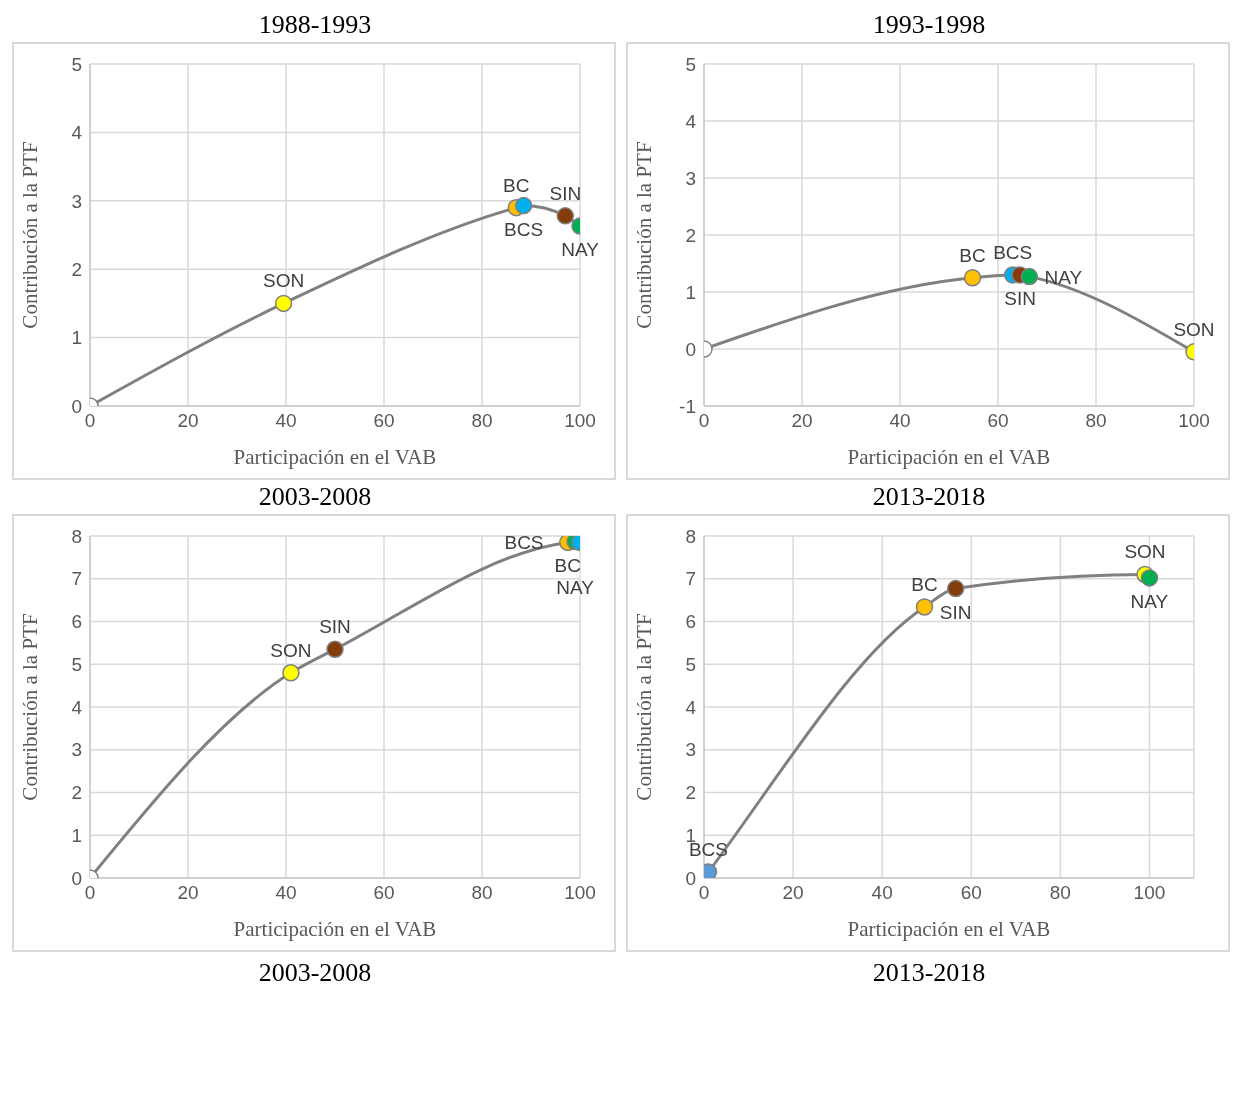 The width and height of the screenshot is (1251, 1095). Describe the element at coordinates (315, 25) in the screenshot. I see `chart-title: 1988-1993` at that location.